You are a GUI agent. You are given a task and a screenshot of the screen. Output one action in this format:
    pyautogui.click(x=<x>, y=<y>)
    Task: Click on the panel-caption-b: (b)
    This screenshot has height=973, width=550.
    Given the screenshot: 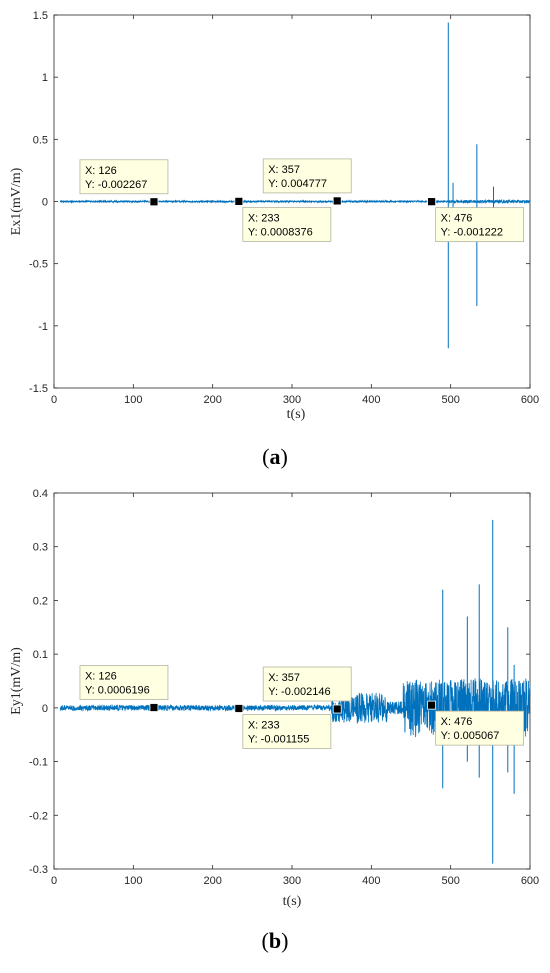 What is the action you would take?
    pyautogui.click(x=275, y=940)
    